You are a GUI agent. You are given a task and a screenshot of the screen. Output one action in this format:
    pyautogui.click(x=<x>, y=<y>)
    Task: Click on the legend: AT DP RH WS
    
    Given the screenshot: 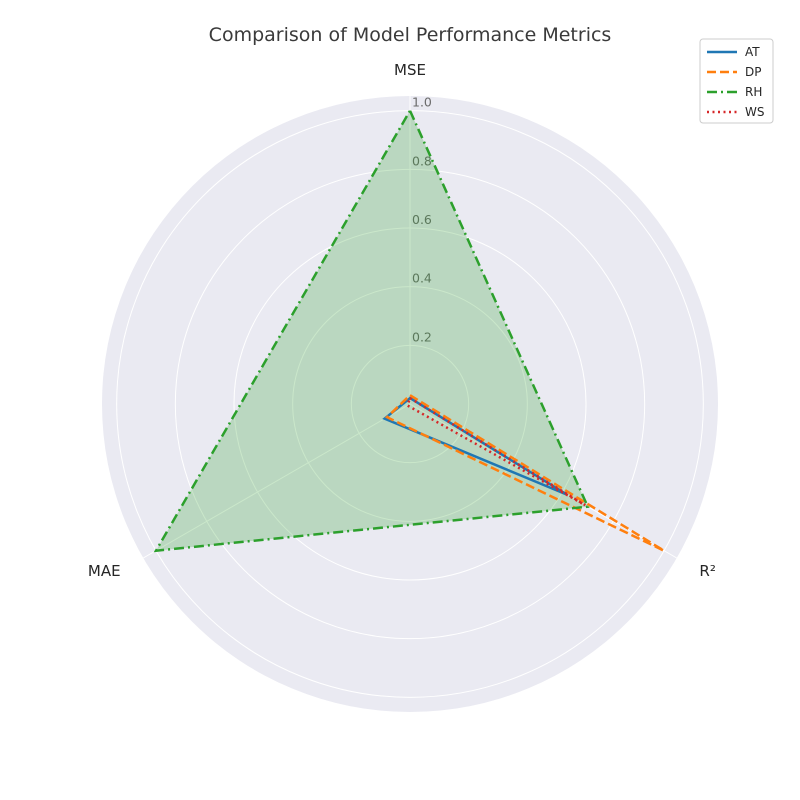 What is the action you would take?
    pyautogui.click(x=736, y=81)
    